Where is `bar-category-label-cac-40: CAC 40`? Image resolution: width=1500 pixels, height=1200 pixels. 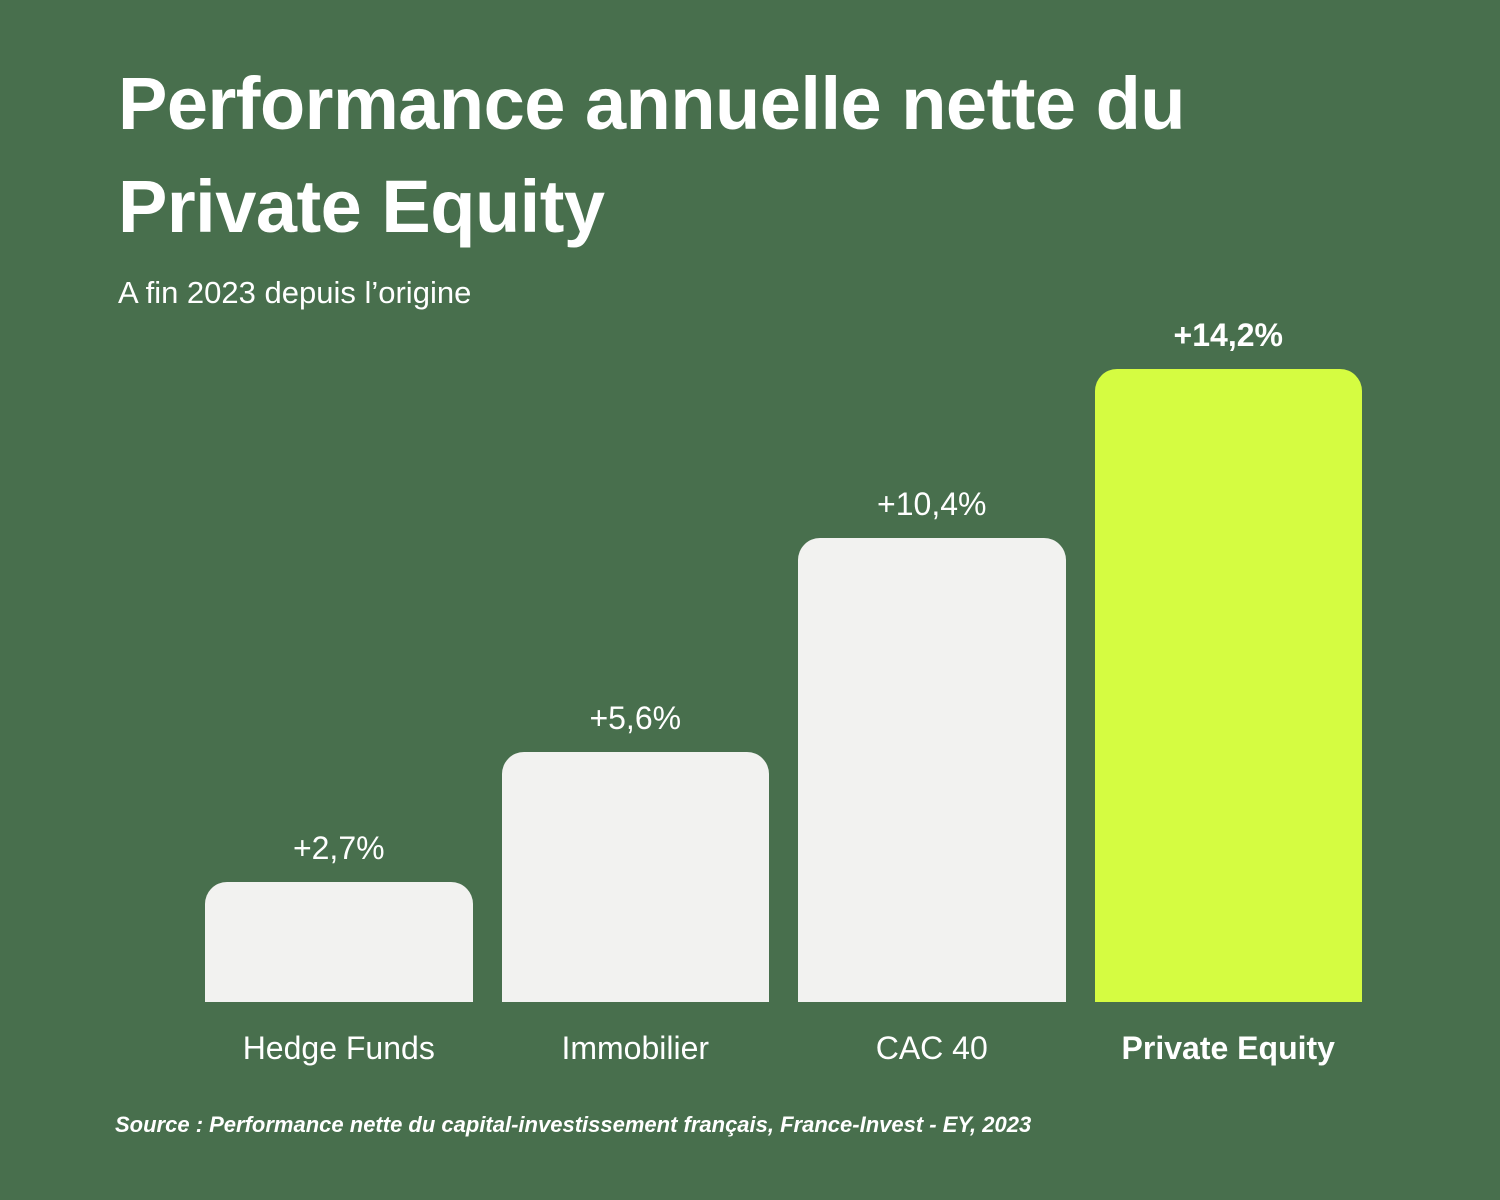
bar-category-label-cac-40: CAC 40 is located at coordinates (931, 1048).